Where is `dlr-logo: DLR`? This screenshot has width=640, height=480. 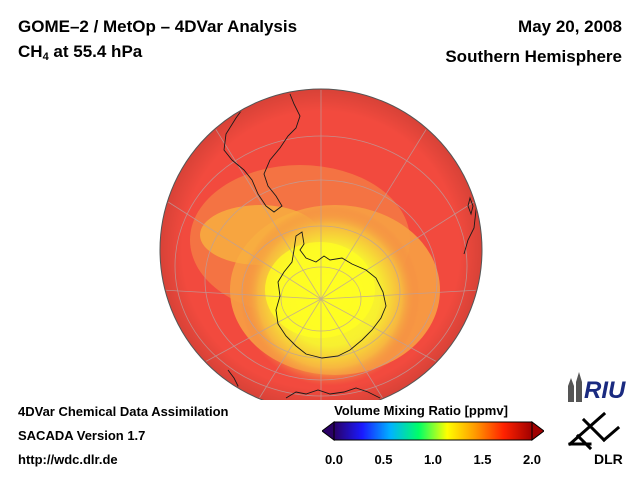
dlr-logo: DLR is located at coordinates (595, 439).